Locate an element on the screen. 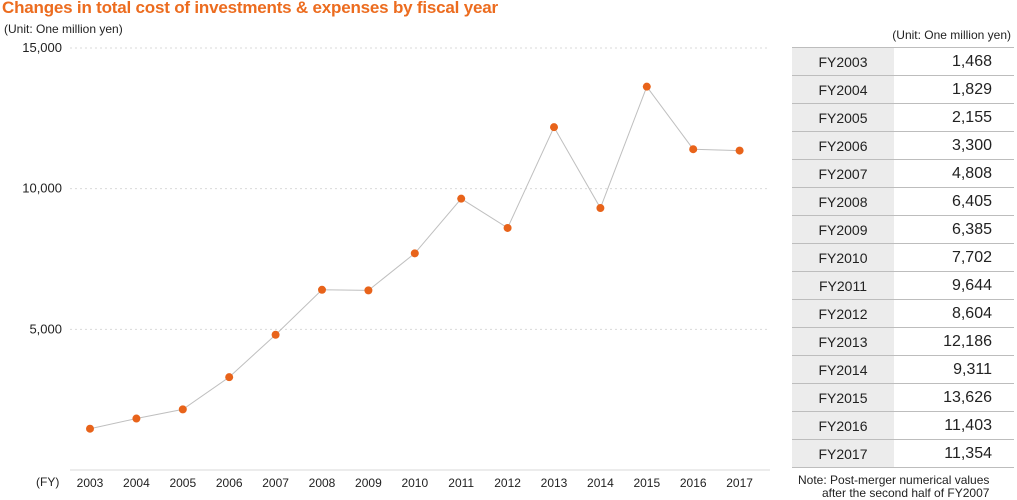  table-value-cell: 13,626 is located at coordinates (954, 397).